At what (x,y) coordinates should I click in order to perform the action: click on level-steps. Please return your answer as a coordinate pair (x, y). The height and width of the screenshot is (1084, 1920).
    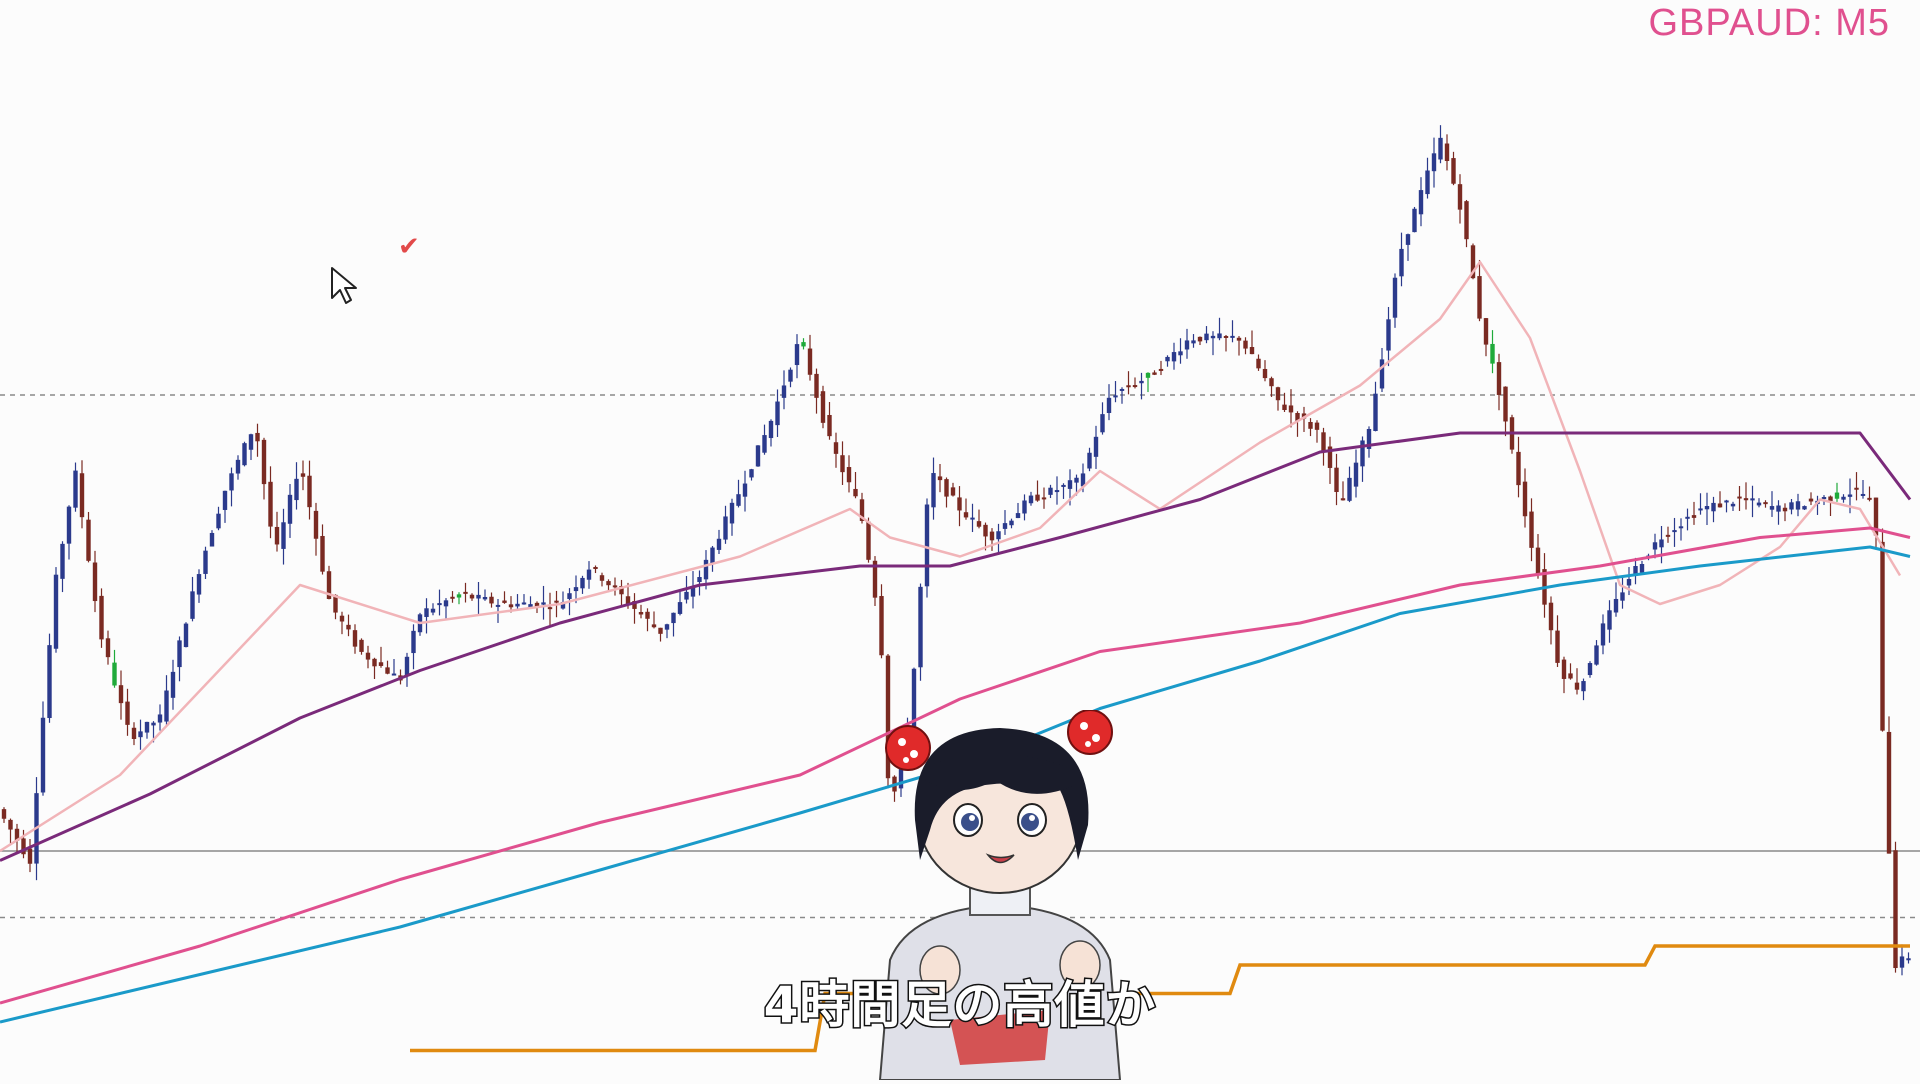
    Looking at the image, I should click on (1160, 998).